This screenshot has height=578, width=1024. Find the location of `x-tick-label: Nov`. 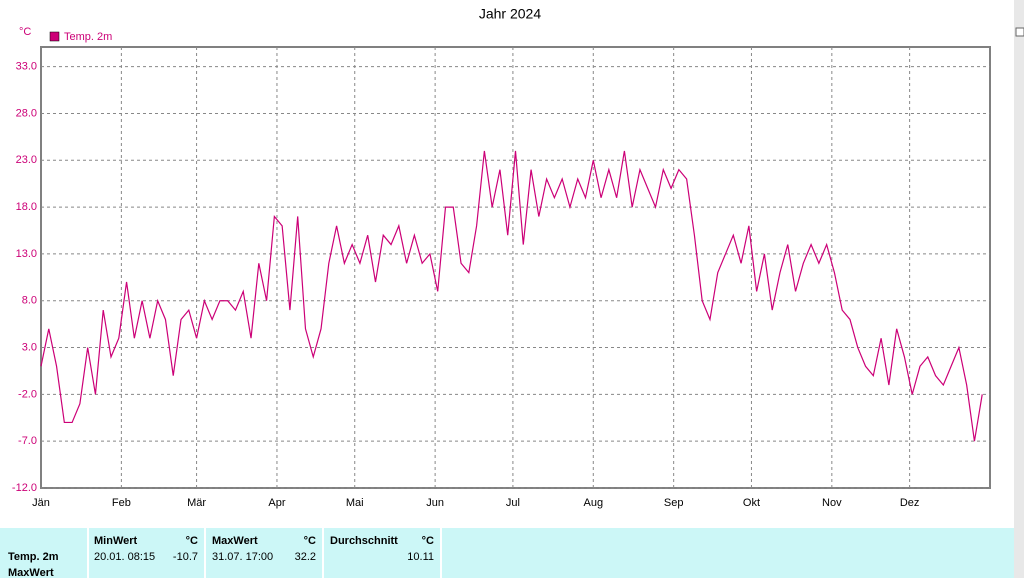

x-tick-label: Nov is located at coordinates (832, 503).